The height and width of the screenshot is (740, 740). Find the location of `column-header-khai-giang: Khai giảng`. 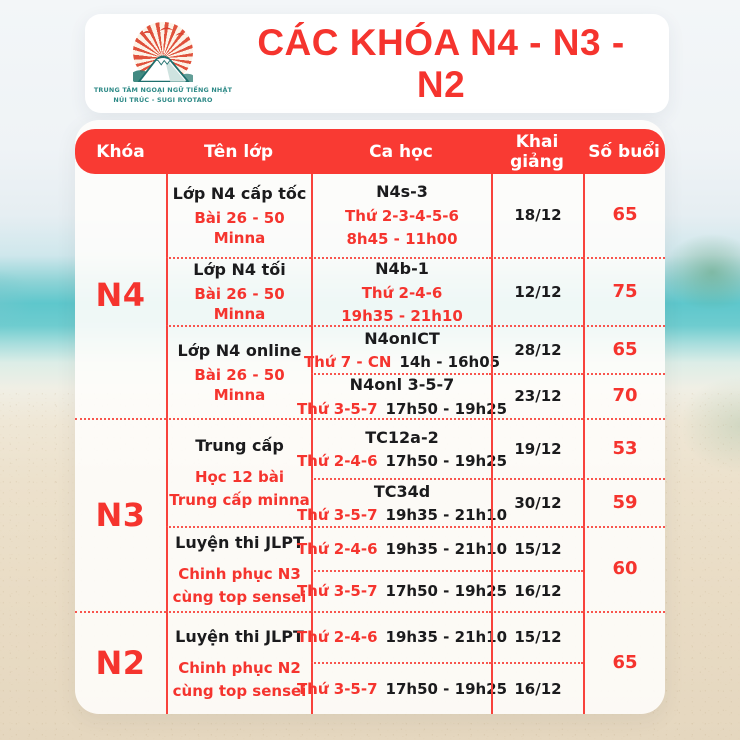

column-header-khai-giang: Khai giảng is located at coordinates (537, 151).